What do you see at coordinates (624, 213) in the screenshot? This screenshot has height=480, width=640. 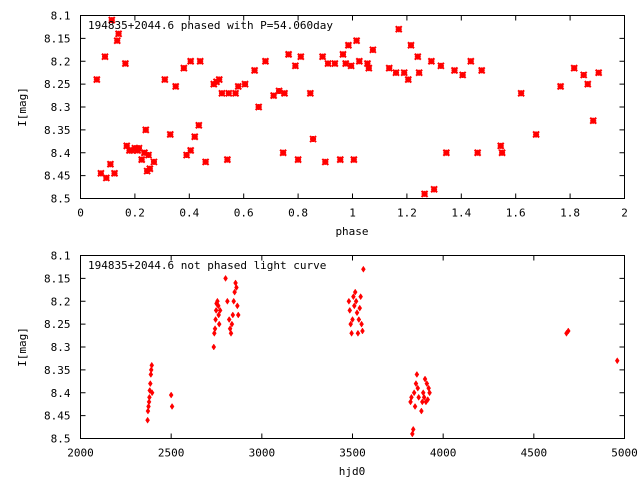 I see `x-tick-label: 2` at bounding box center [624, 213].